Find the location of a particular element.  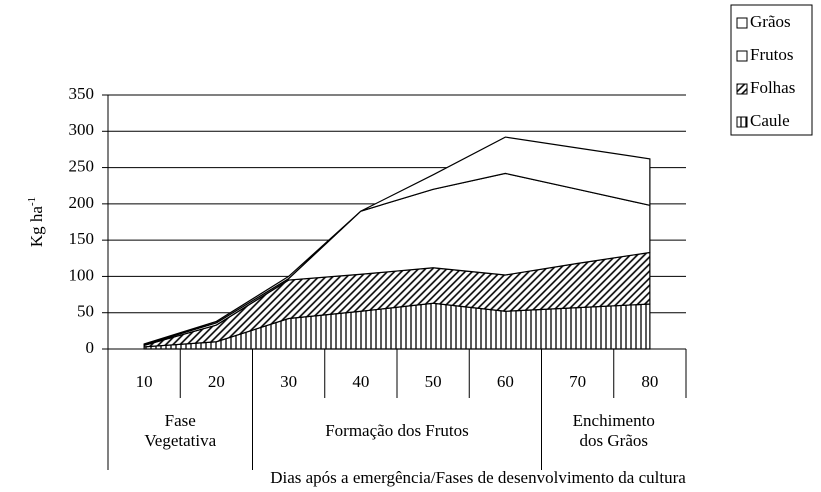

y-tick-label: 350 is located at coordinates (82, 93).